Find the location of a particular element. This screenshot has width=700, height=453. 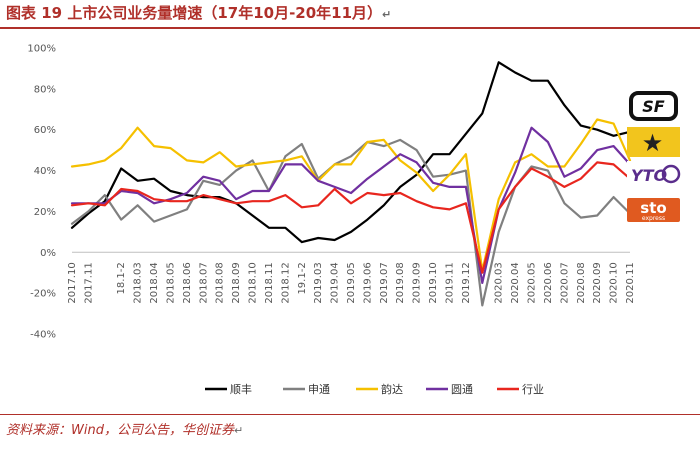

legend-label: 顺丰 is located at coordinates (241, 389).